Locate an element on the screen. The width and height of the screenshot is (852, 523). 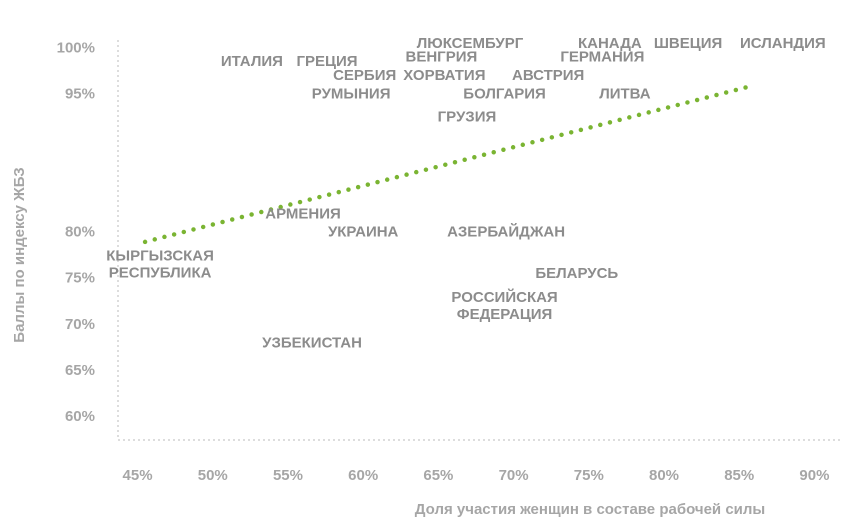
country-label-line: УЗБЕКИСТАН is located at coordinates (312, 342).